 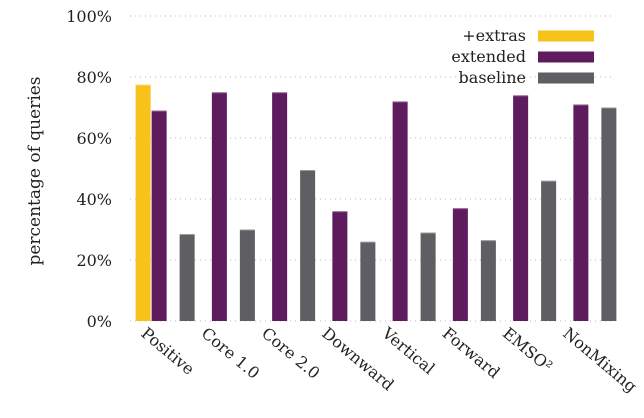 What do you see at coordinates (89, 169) in the screenshot?
I see `y-axis-ticks: 0% 20% 40% 60% 80% 100%` at bounding box center [89, 169].